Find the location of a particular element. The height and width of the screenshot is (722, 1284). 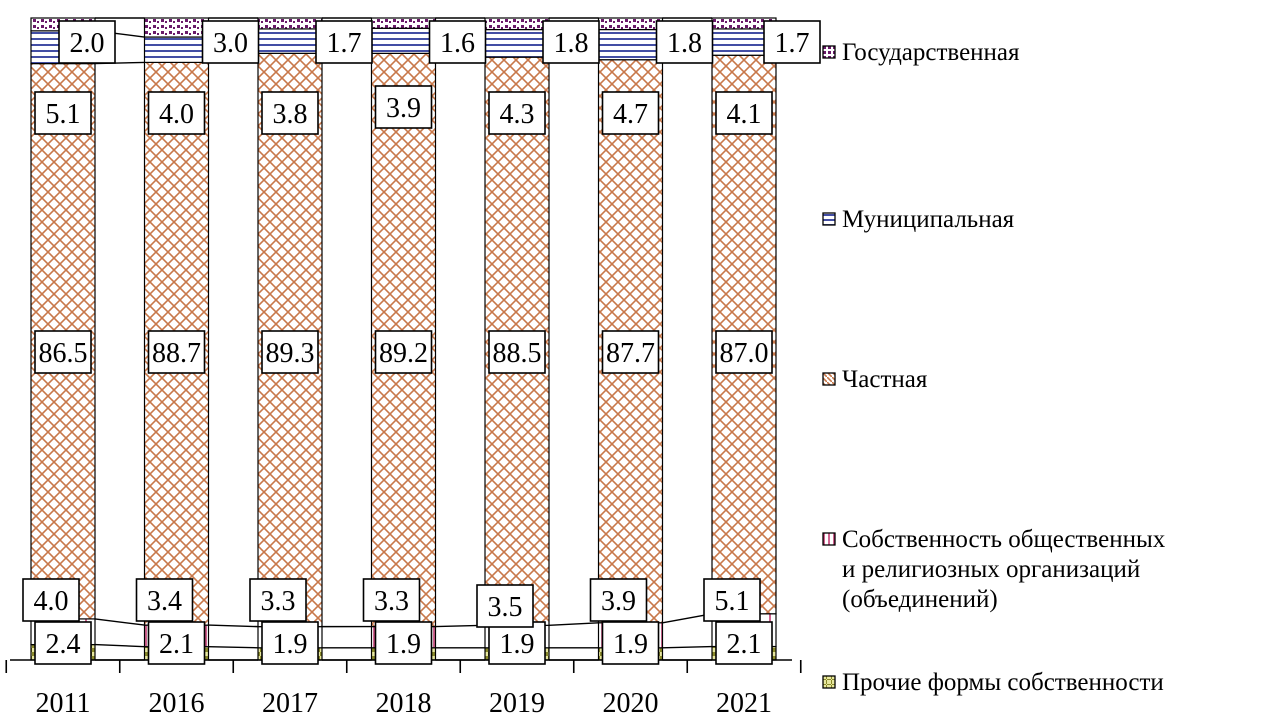

data-label-2018-собственность-общественных-и-религиозных-организаций-объединений: 3.3 is located at coordinates (391, 600).